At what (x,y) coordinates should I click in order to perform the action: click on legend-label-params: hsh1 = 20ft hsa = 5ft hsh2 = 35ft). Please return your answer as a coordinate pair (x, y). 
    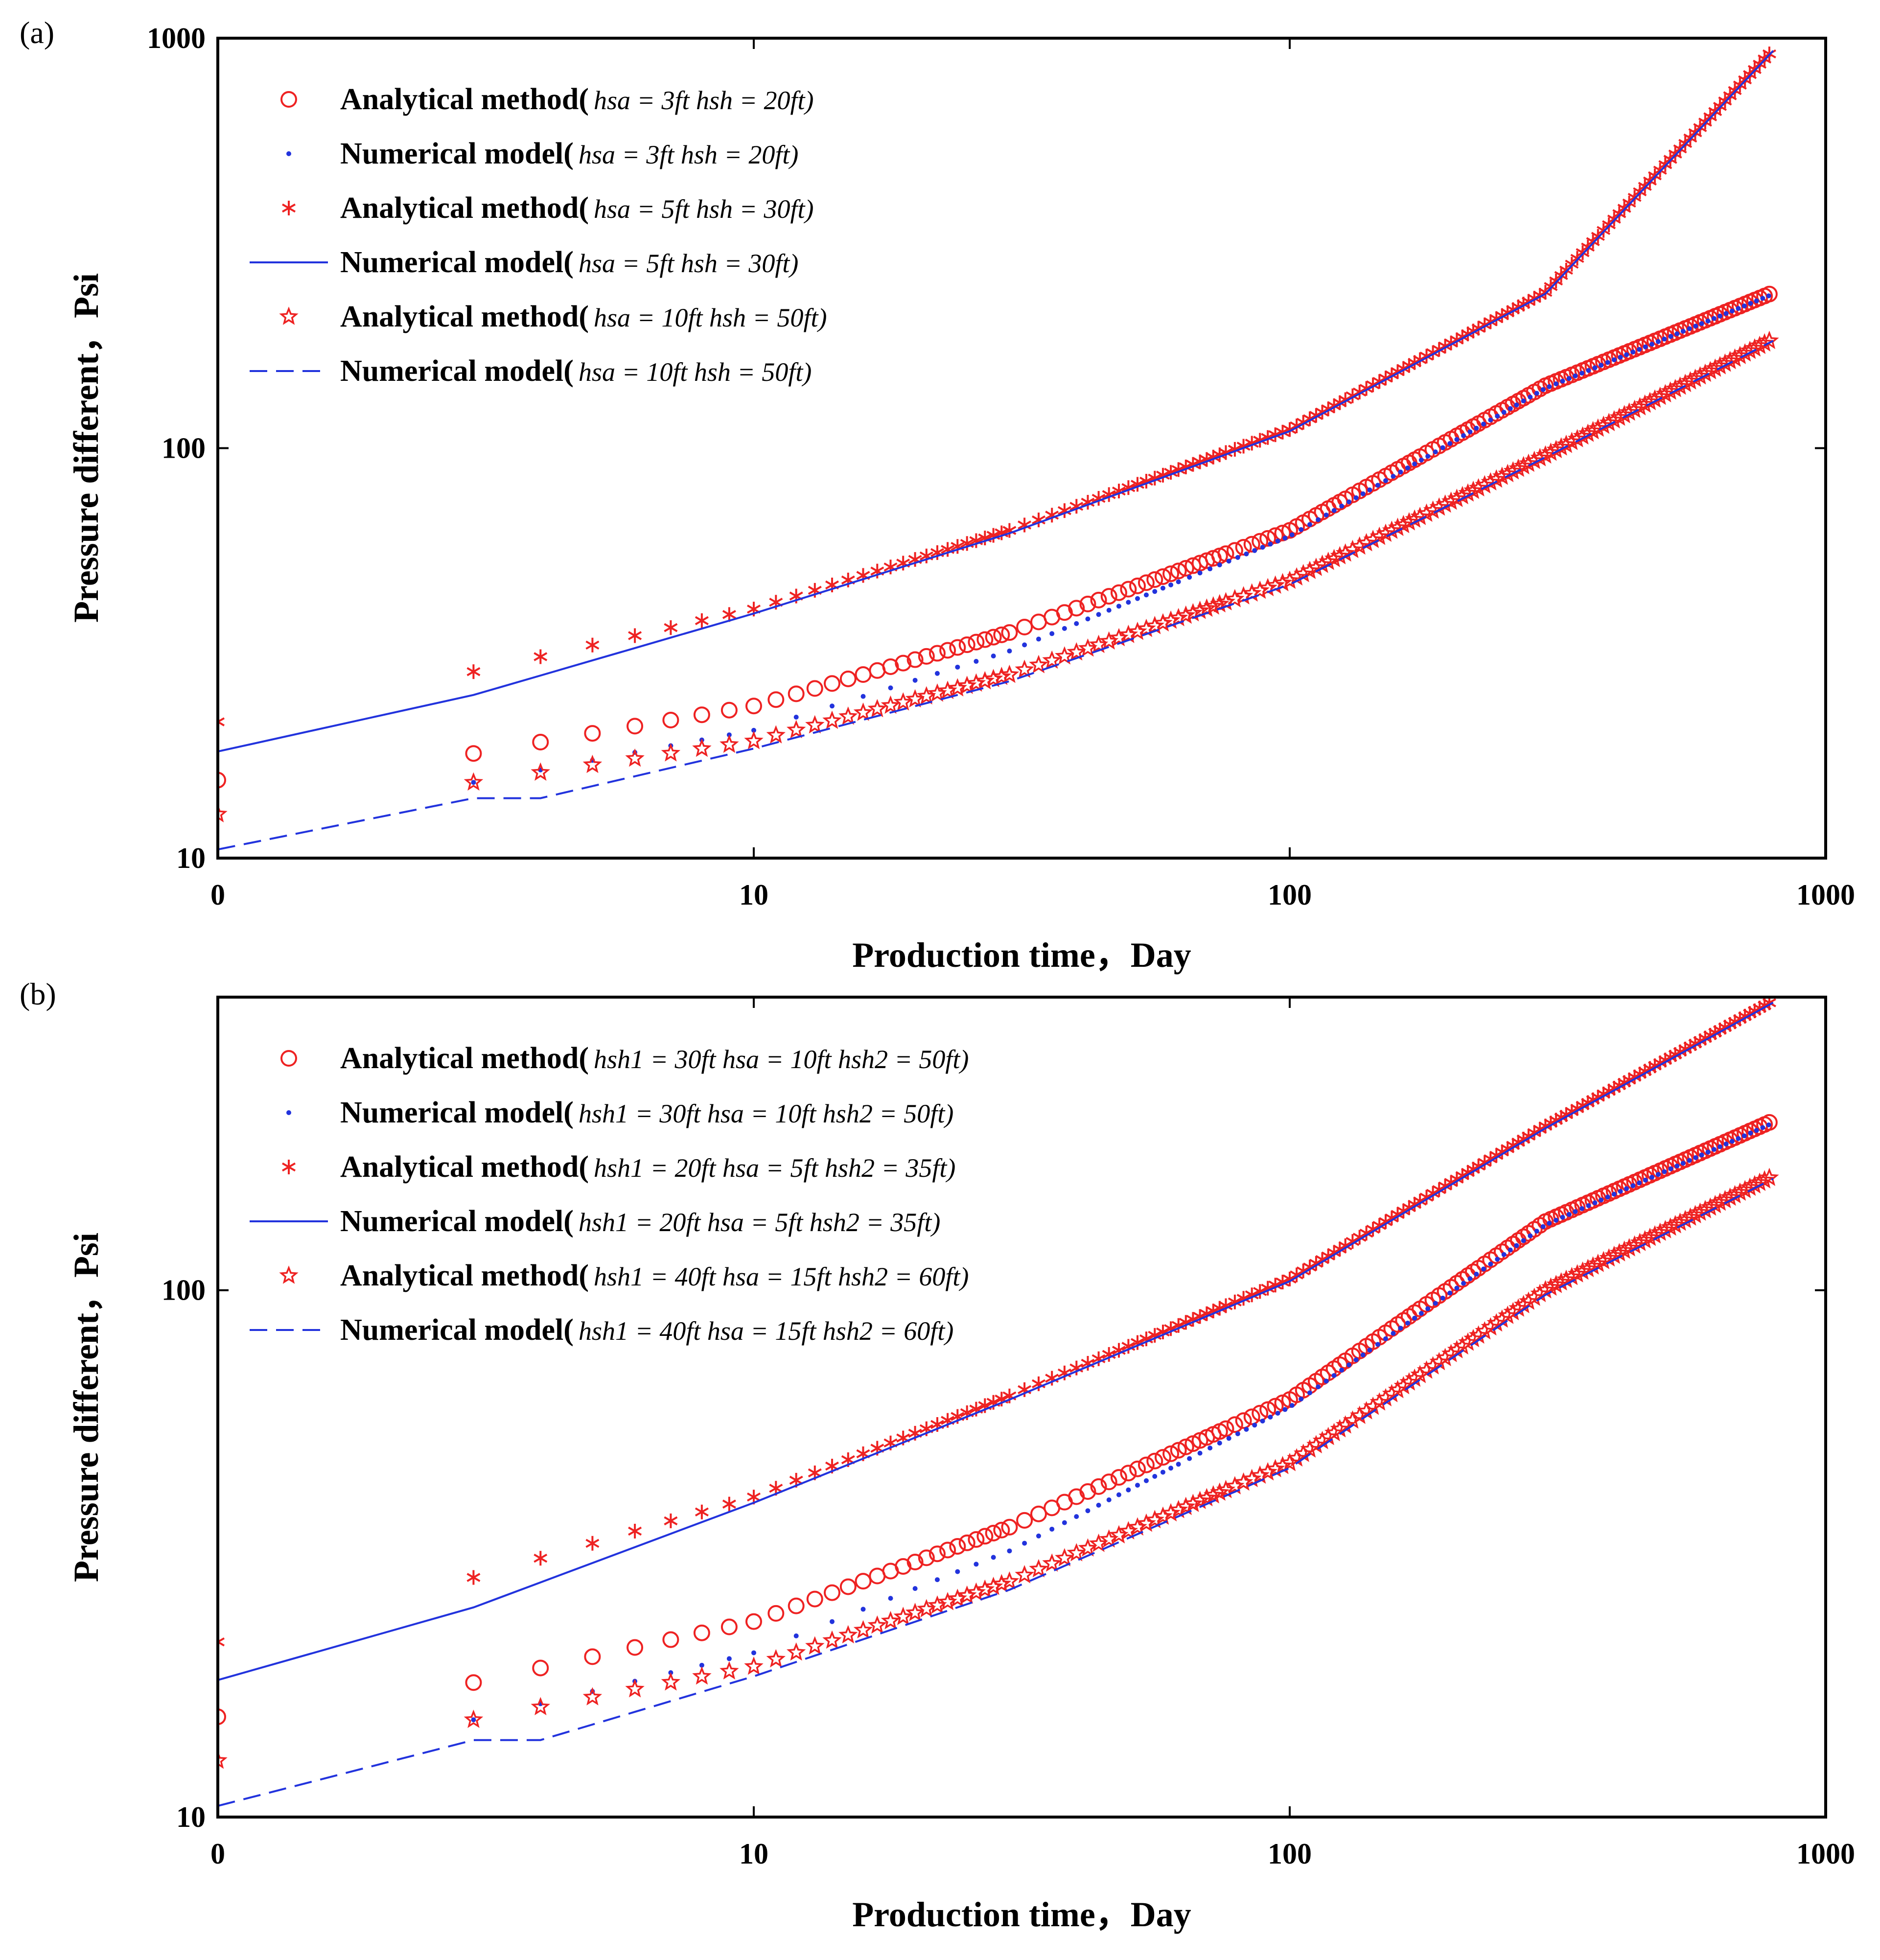
    Looking at the image, I should click on (760, 1222).